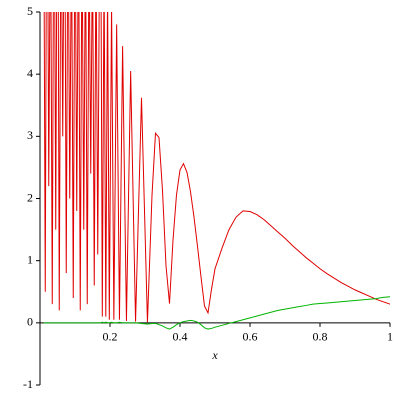 Image resolution: width=400 pixels, height=400 pixels. I want to click on x-tick-label: 0.4, so click(180, 337).